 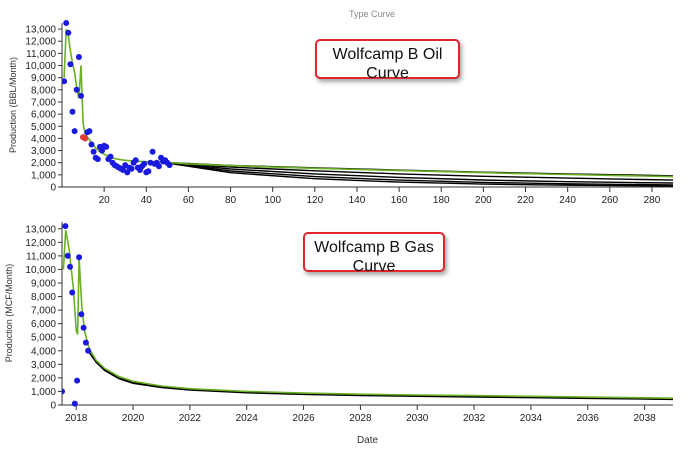 What do you see at coordinates (525, 200) in the screenshot?
I see `oil-x-tick-label: 220` at bounding box center [525, 200].